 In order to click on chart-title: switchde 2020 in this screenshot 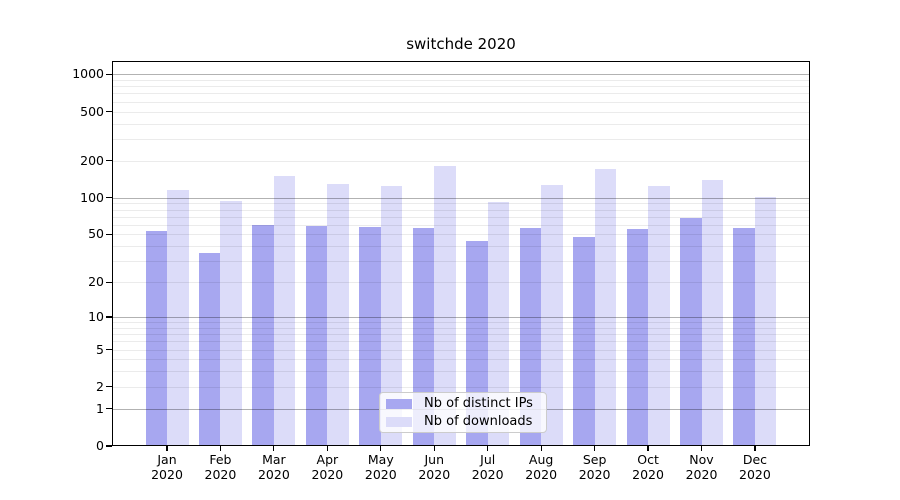, I will do `click(461, 44)`.